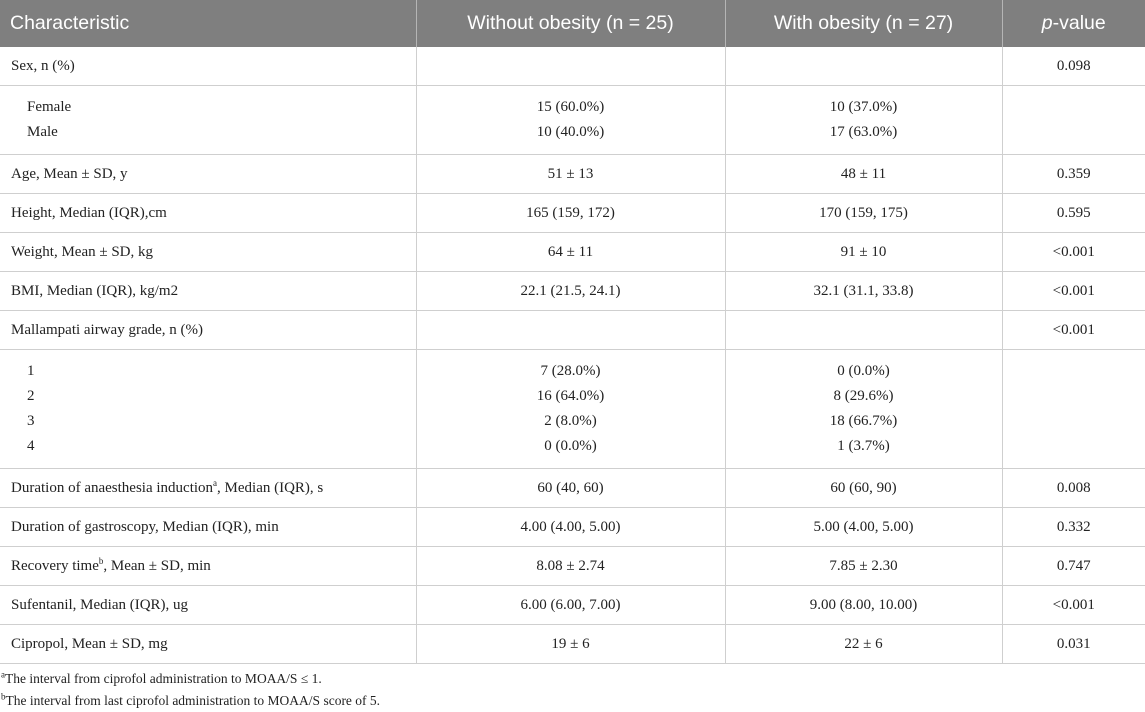 Image resolution: width=1145 pixels, height=712 pixels. Describe the element at coordinates (863, 421) in the screenshot. I see `group-value: 18 (66.7%)` at that location.